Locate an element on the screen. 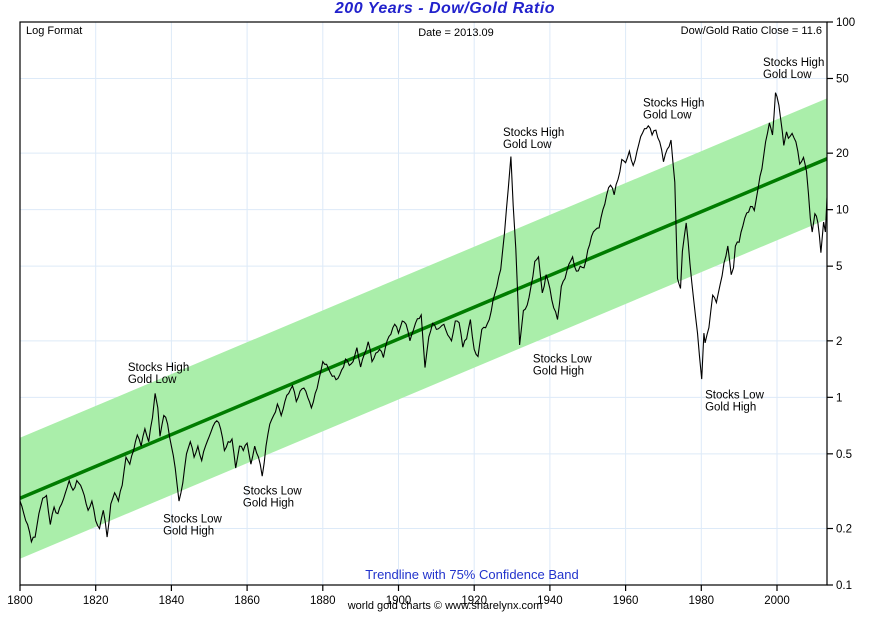 The height and width of the screenshot is (625, 890). x-tick-label: 1800 is located at coordinates (20, 601).